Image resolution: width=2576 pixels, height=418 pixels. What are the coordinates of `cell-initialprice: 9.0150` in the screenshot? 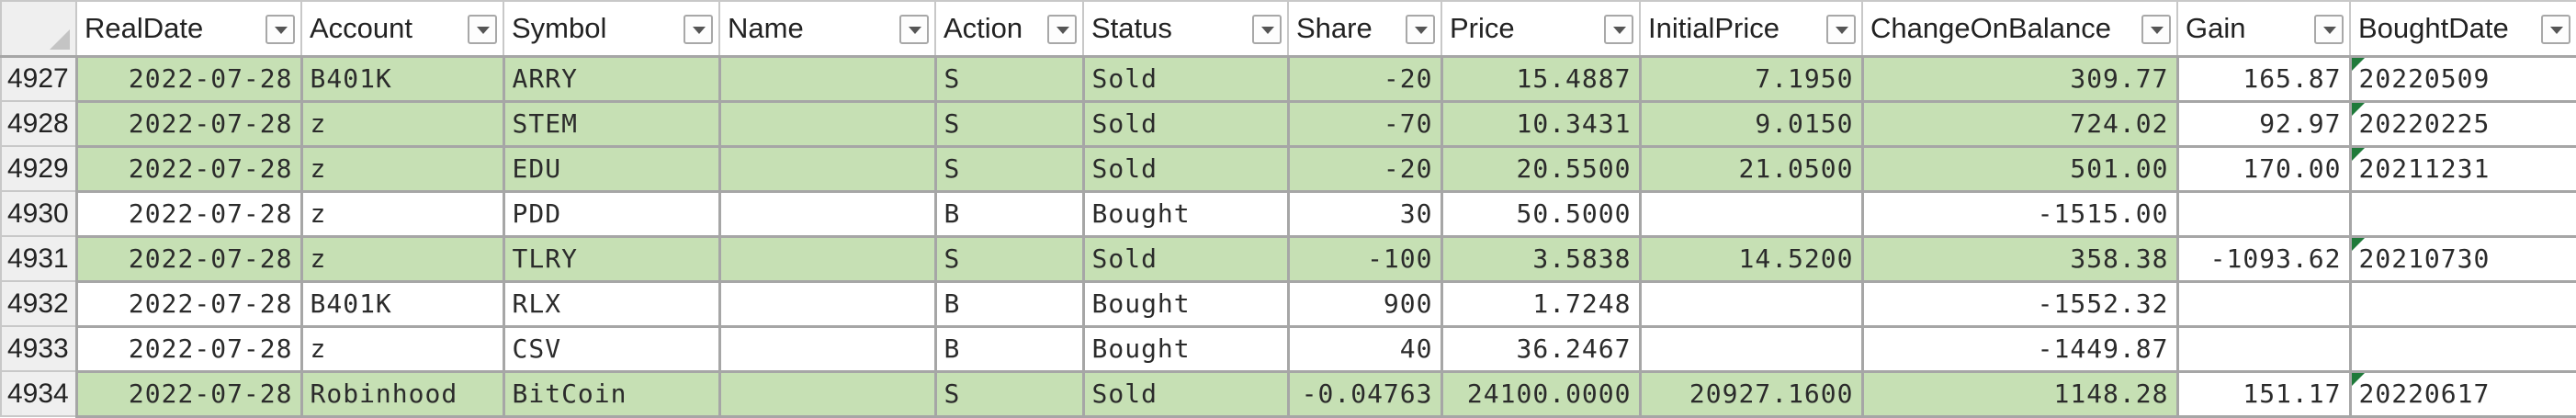 It's located at (1751, 123).